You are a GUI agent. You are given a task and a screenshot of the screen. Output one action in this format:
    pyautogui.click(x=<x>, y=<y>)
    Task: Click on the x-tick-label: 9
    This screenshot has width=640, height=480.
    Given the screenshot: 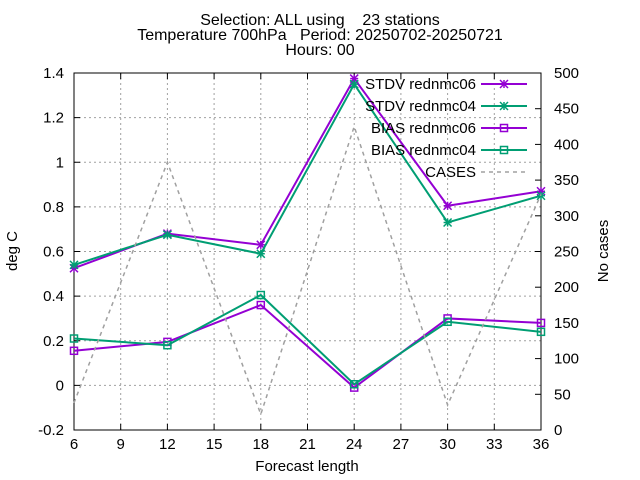 What is the action you would take?
    pyautogui.click(x=121, y=444)
    